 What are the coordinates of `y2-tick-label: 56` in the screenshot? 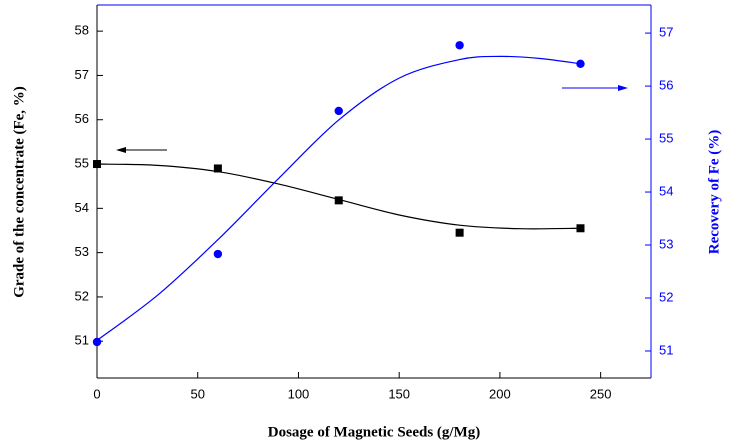 It's located at (666, 85).